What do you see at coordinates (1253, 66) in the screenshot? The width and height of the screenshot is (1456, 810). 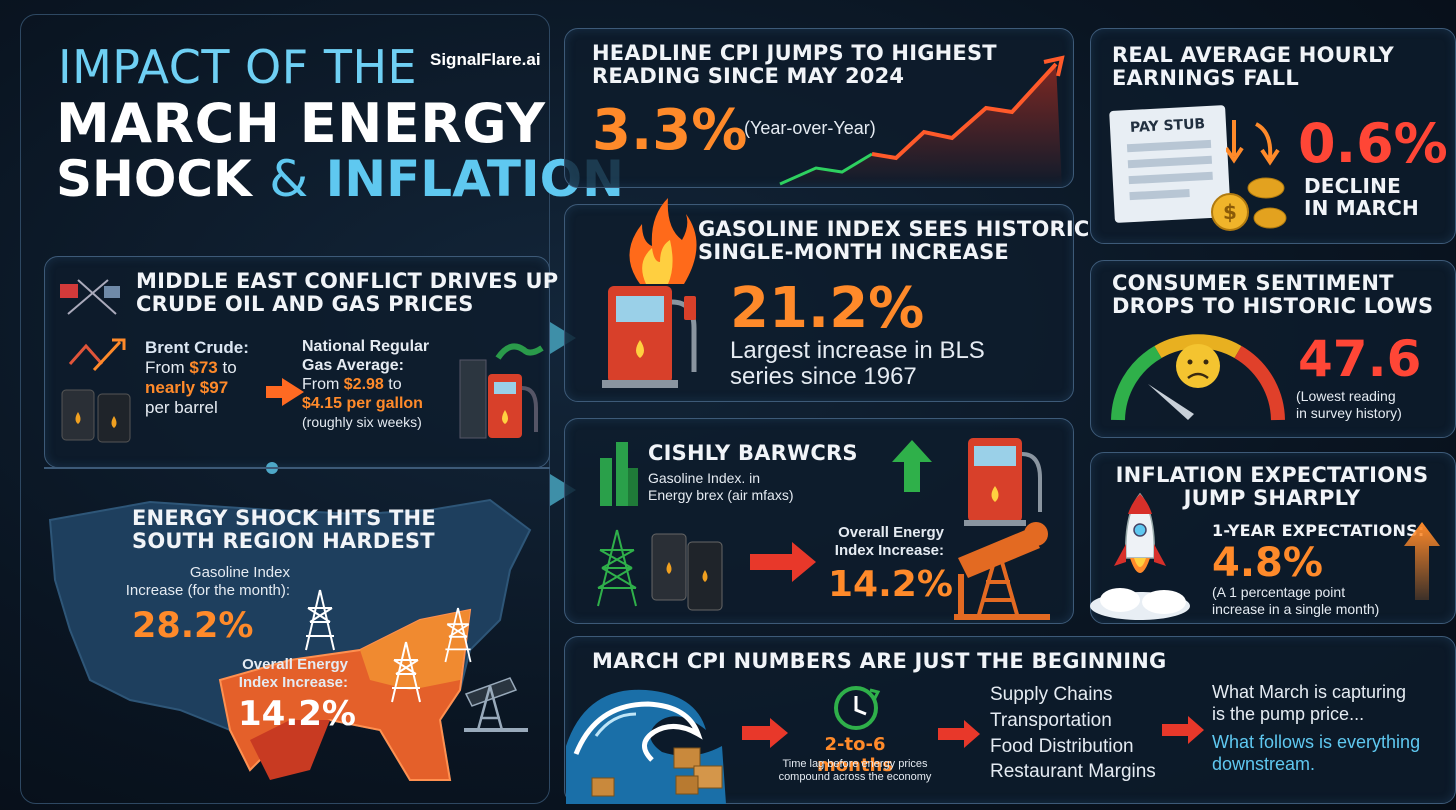 I see `earnings-heading: REAL AVERAGE HOURLY EARNINGS FALL` at bounding box center [1253, 66].